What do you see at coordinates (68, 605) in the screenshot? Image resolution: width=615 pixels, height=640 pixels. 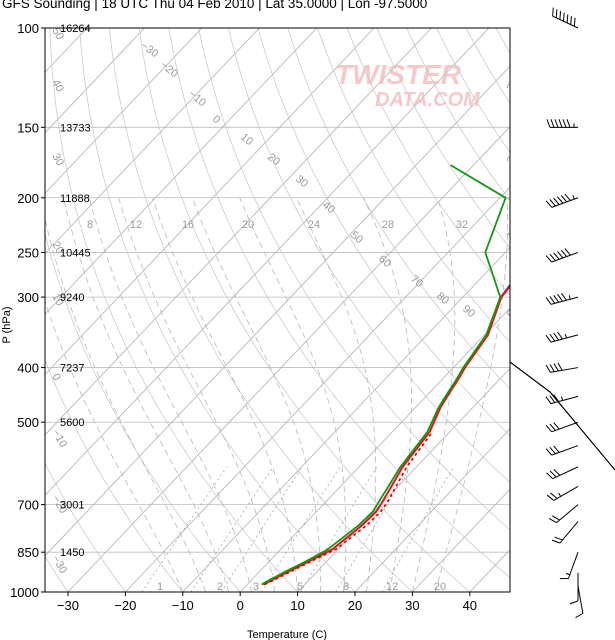 I see `x-tick-label: −30` at bounding box center [68, 605].